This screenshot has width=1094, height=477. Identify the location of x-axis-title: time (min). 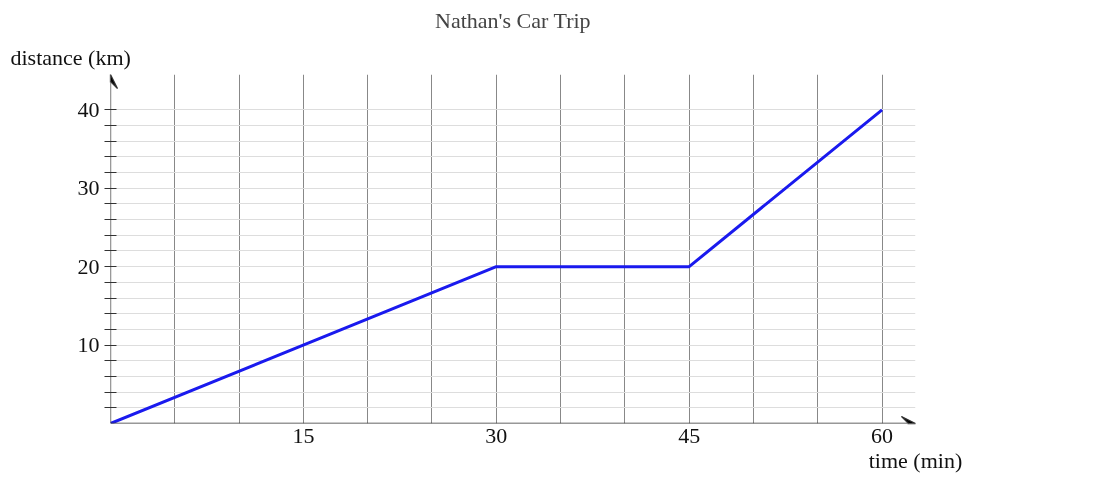
(915, 460).